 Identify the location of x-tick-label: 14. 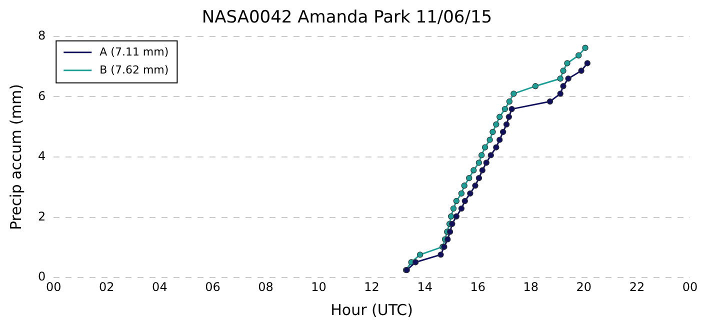
(424, 287).